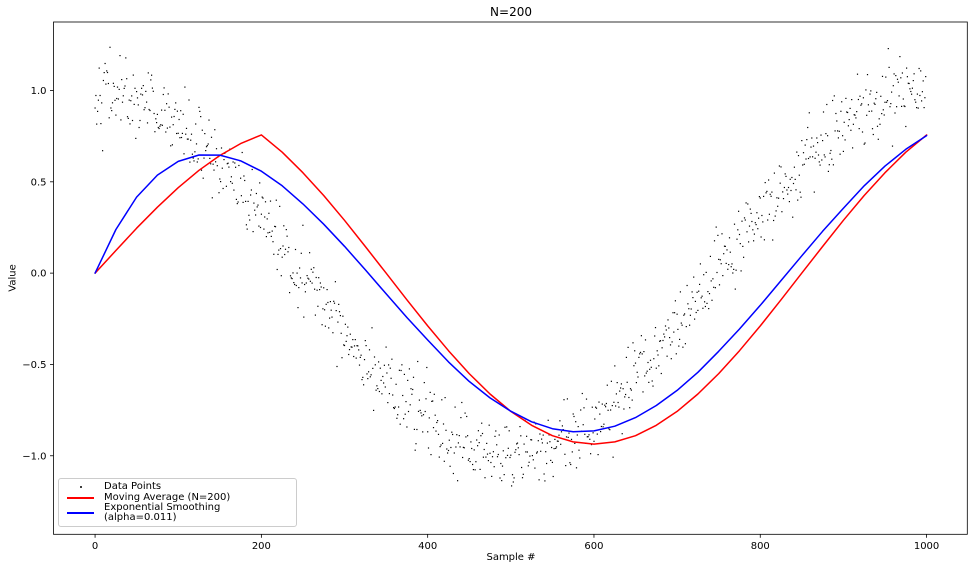  Describe the element at coordinates (511, 12) in the screenshot. I see `chart-title: N=200` at that location.